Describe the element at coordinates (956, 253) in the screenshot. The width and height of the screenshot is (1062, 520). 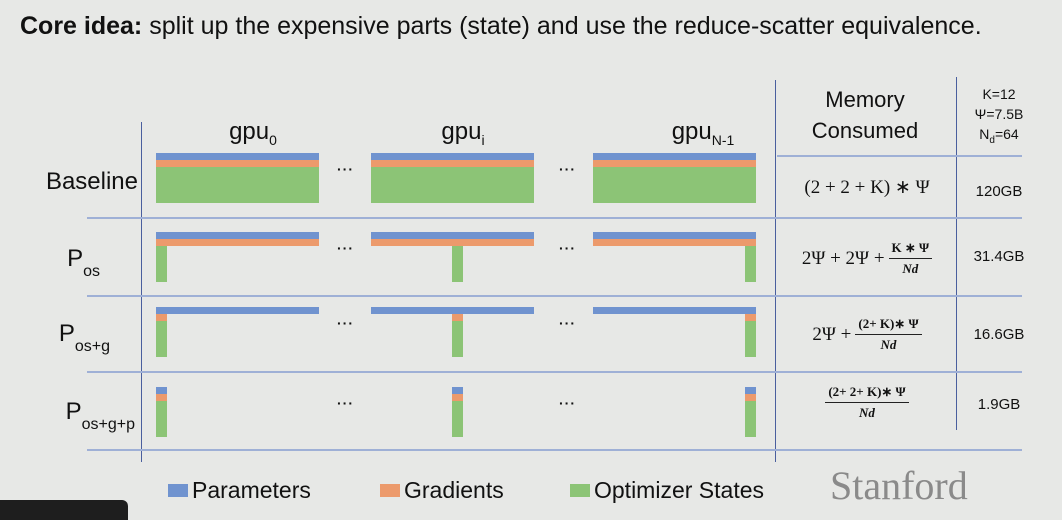
I see `value-column-divider` at that location.